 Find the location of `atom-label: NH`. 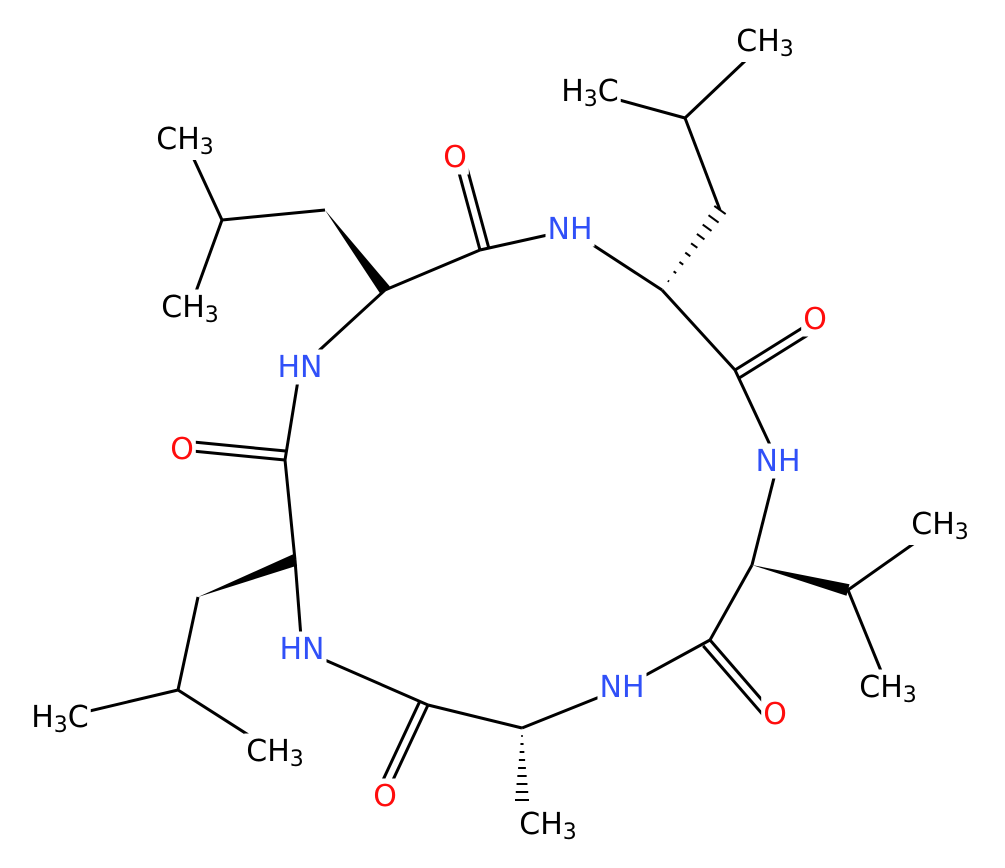

atom-label: NH is located at coordinates (777, 461).